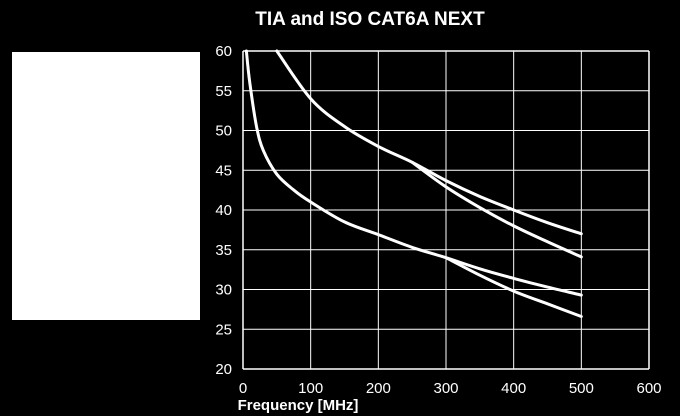 Image resolution: width=680 pixels, height=416 pixels. What do you see at coordinates (378, 388) in the screenshot?
I see `x-tick-label: 200` at bounding box center [378, 388].